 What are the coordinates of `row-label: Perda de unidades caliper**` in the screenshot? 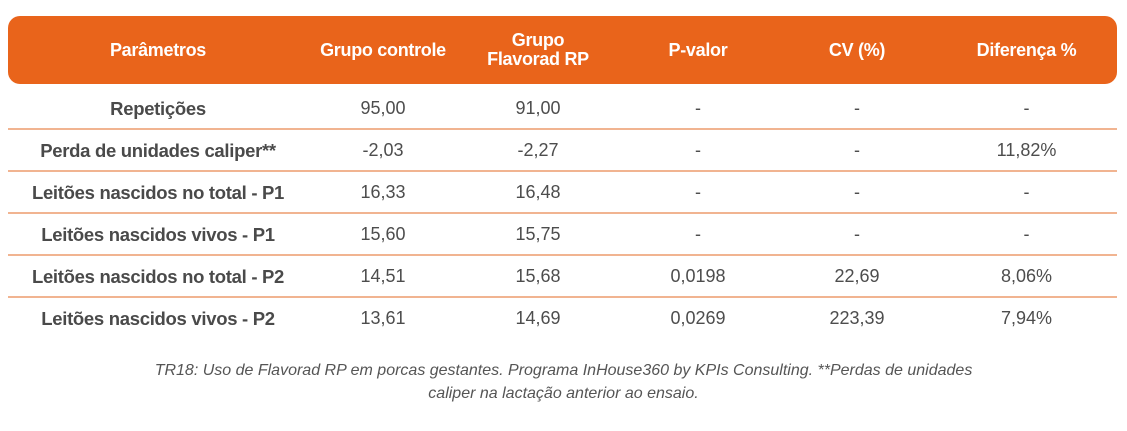 It's located at (158, 150).